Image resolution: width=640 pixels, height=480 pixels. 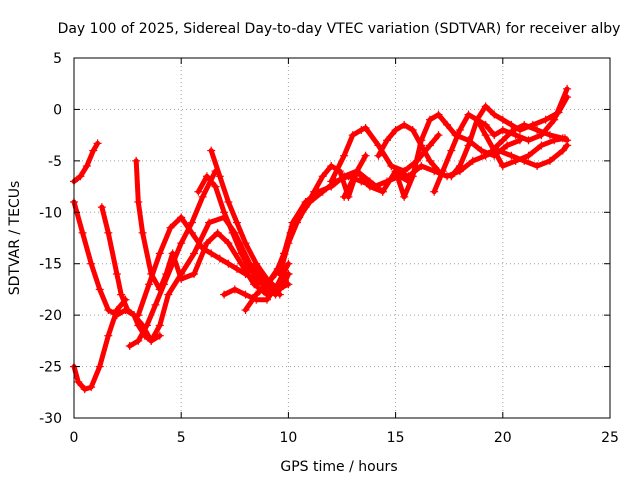 What do you see at coordinates (396, 438) in the screenshot?
I see `x-tick-label: 15` at bounding box center [396, 438].